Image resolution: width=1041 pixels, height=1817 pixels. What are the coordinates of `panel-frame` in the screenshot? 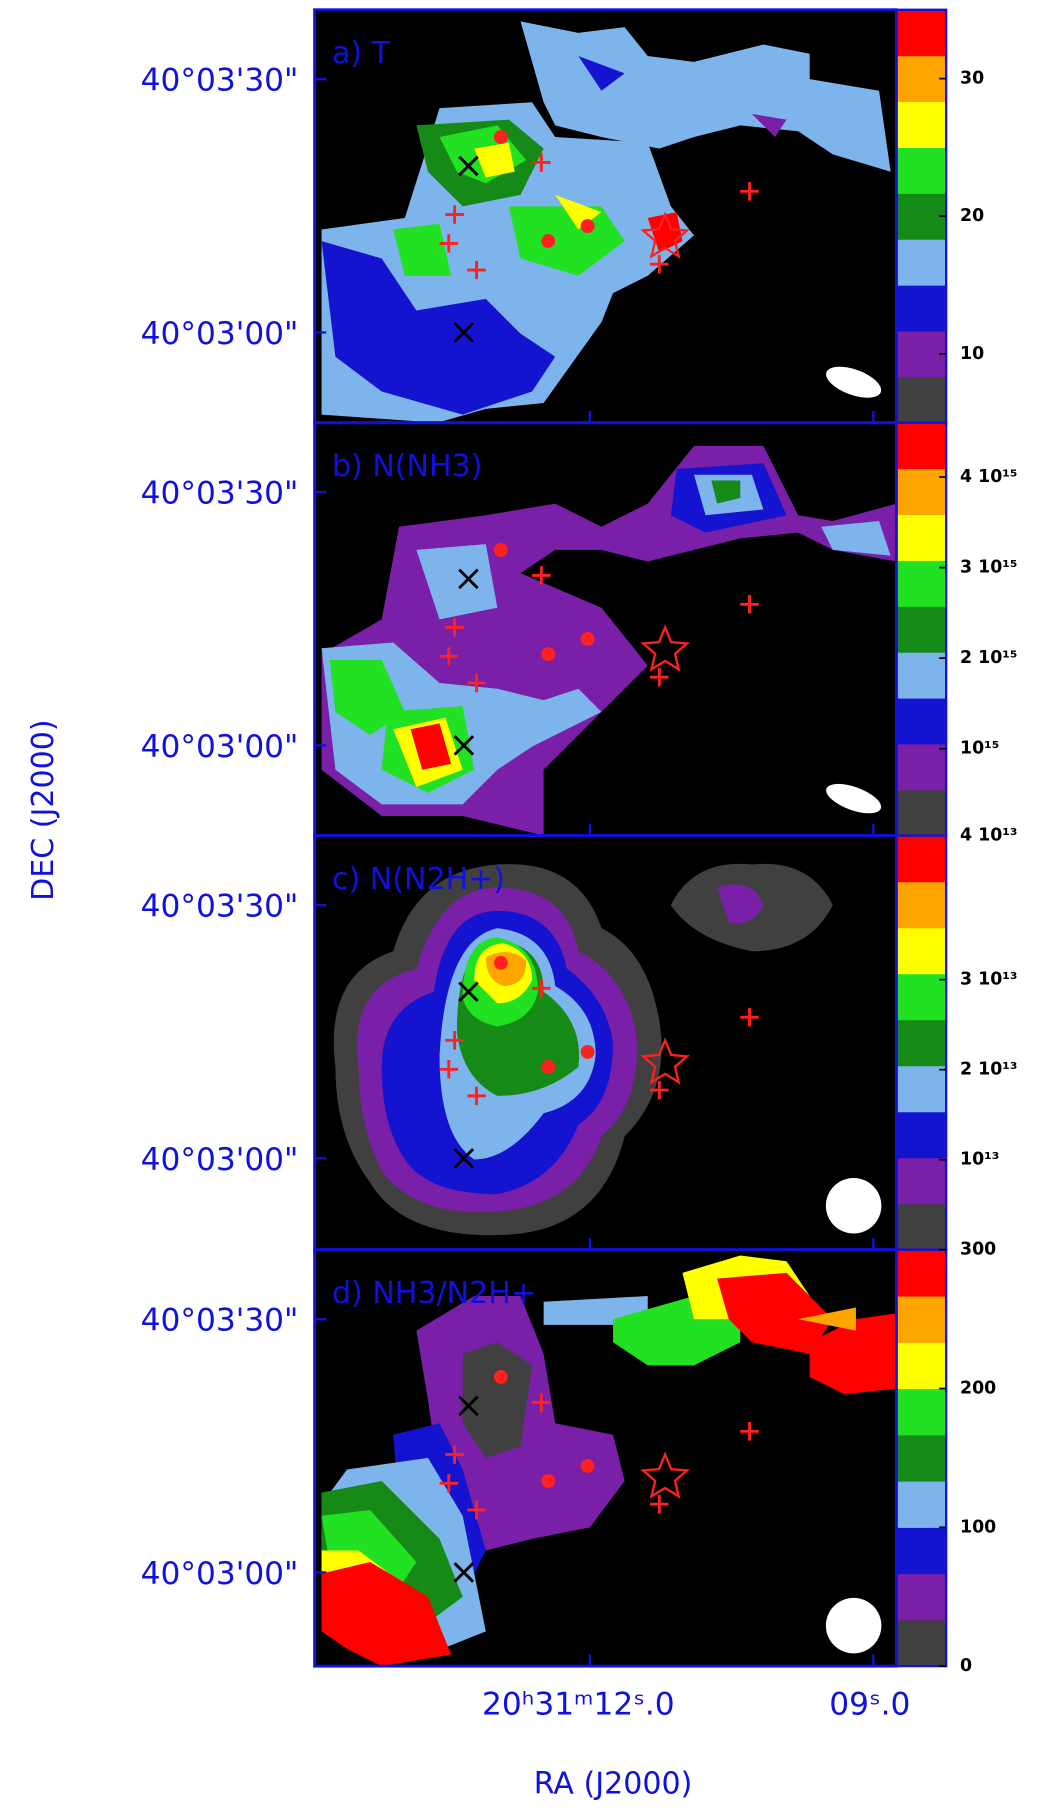 It's located at (605, 1458).